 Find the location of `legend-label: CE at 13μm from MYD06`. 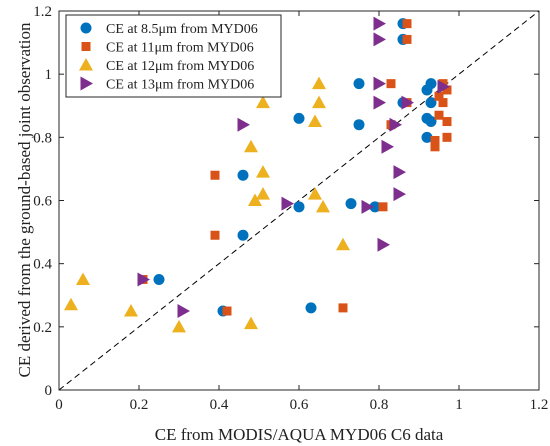

legend-label: CE at 13μm from MYD06 is located at coordinates (180, 85).